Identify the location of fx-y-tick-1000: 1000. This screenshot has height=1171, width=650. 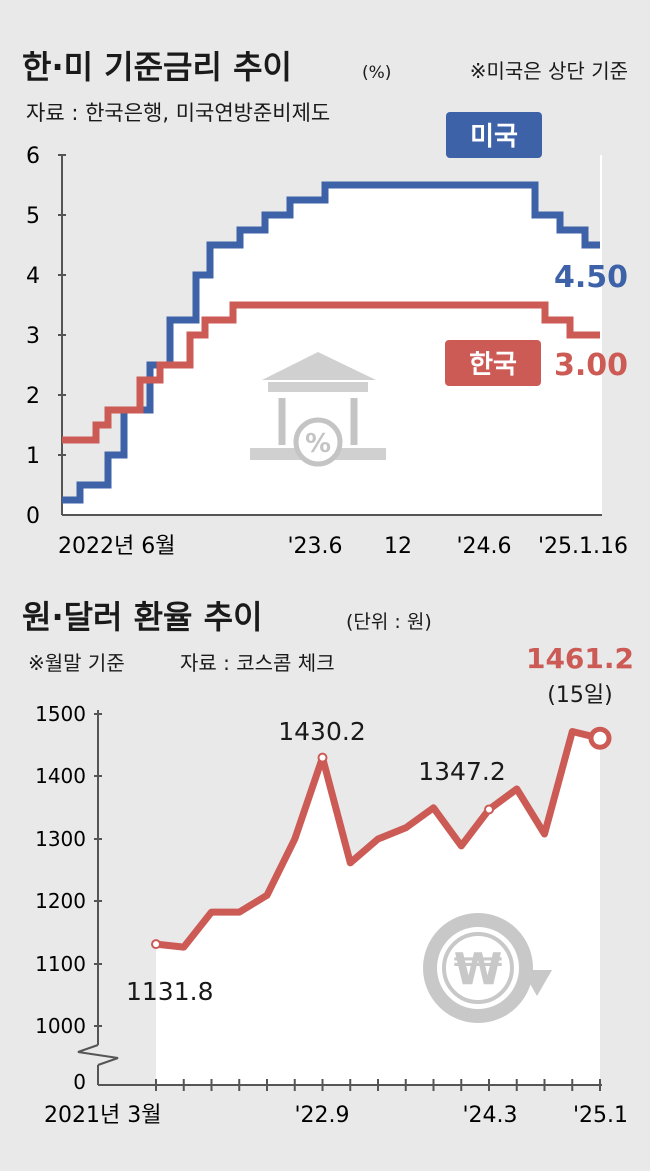
(60, 1026).